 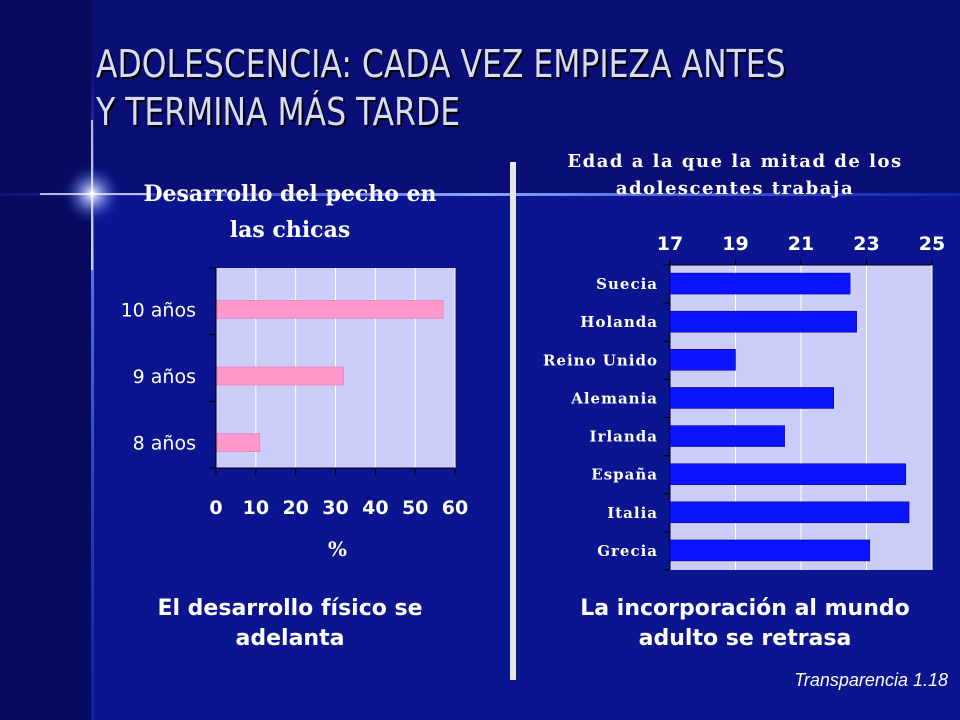 What do you see at coordinates (238, 442) in the screenshot?
I see `left-bar-8-anos` at bounding box center [238, 442].